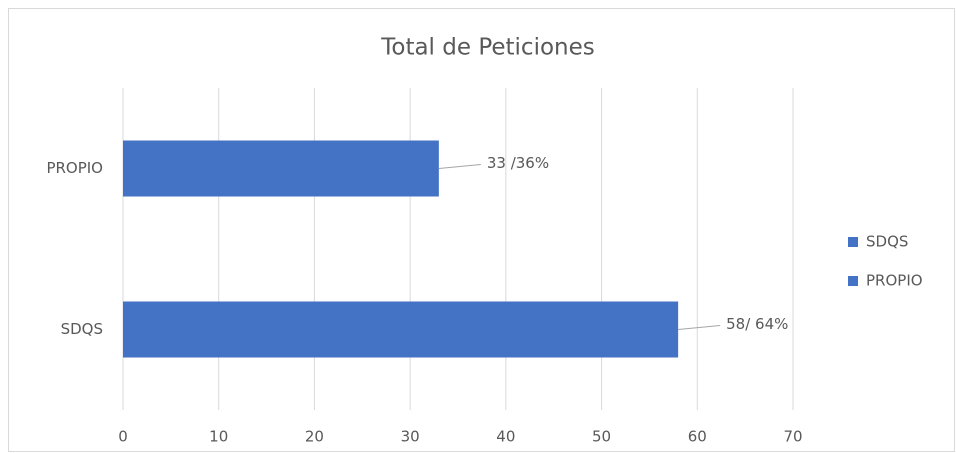 This screenshot has width=956, height=453. What do you see at coordinates (601, 437) in the screenshot?
I see `x-tick-label: 50` at bounding box center [601, 437].